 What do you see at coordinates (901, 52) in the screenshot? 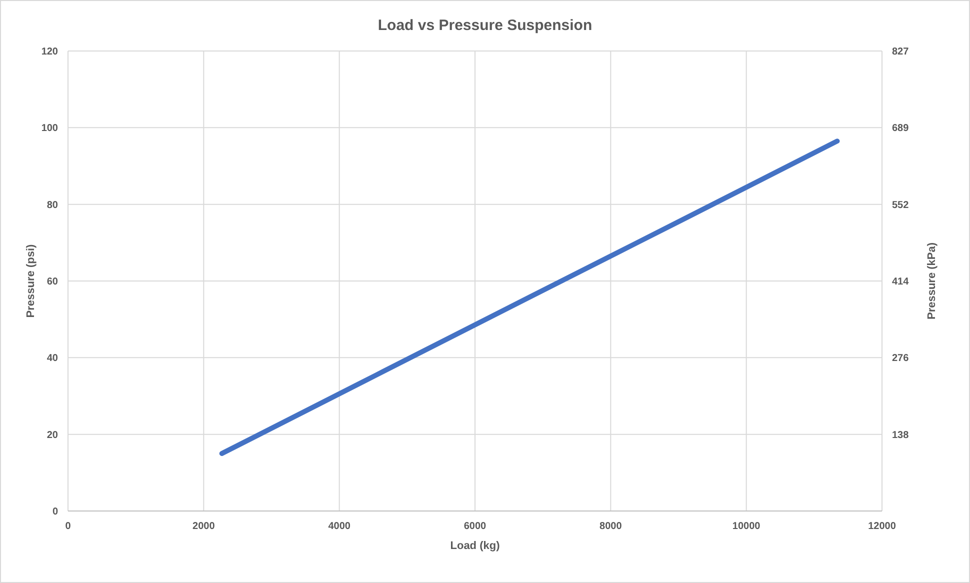
I see `y2-tick-label: 827` at bounding box center [901, 52].